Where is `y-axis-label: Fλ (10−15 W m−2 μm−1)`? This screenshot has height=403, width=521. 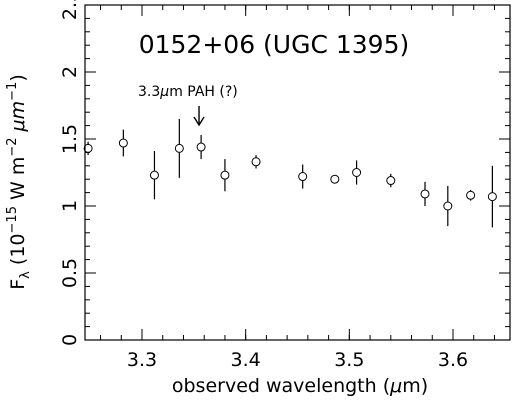 y-axis-label: Fλ (10−15 W m−2 μm−1) is located at coordinates (19, 182).